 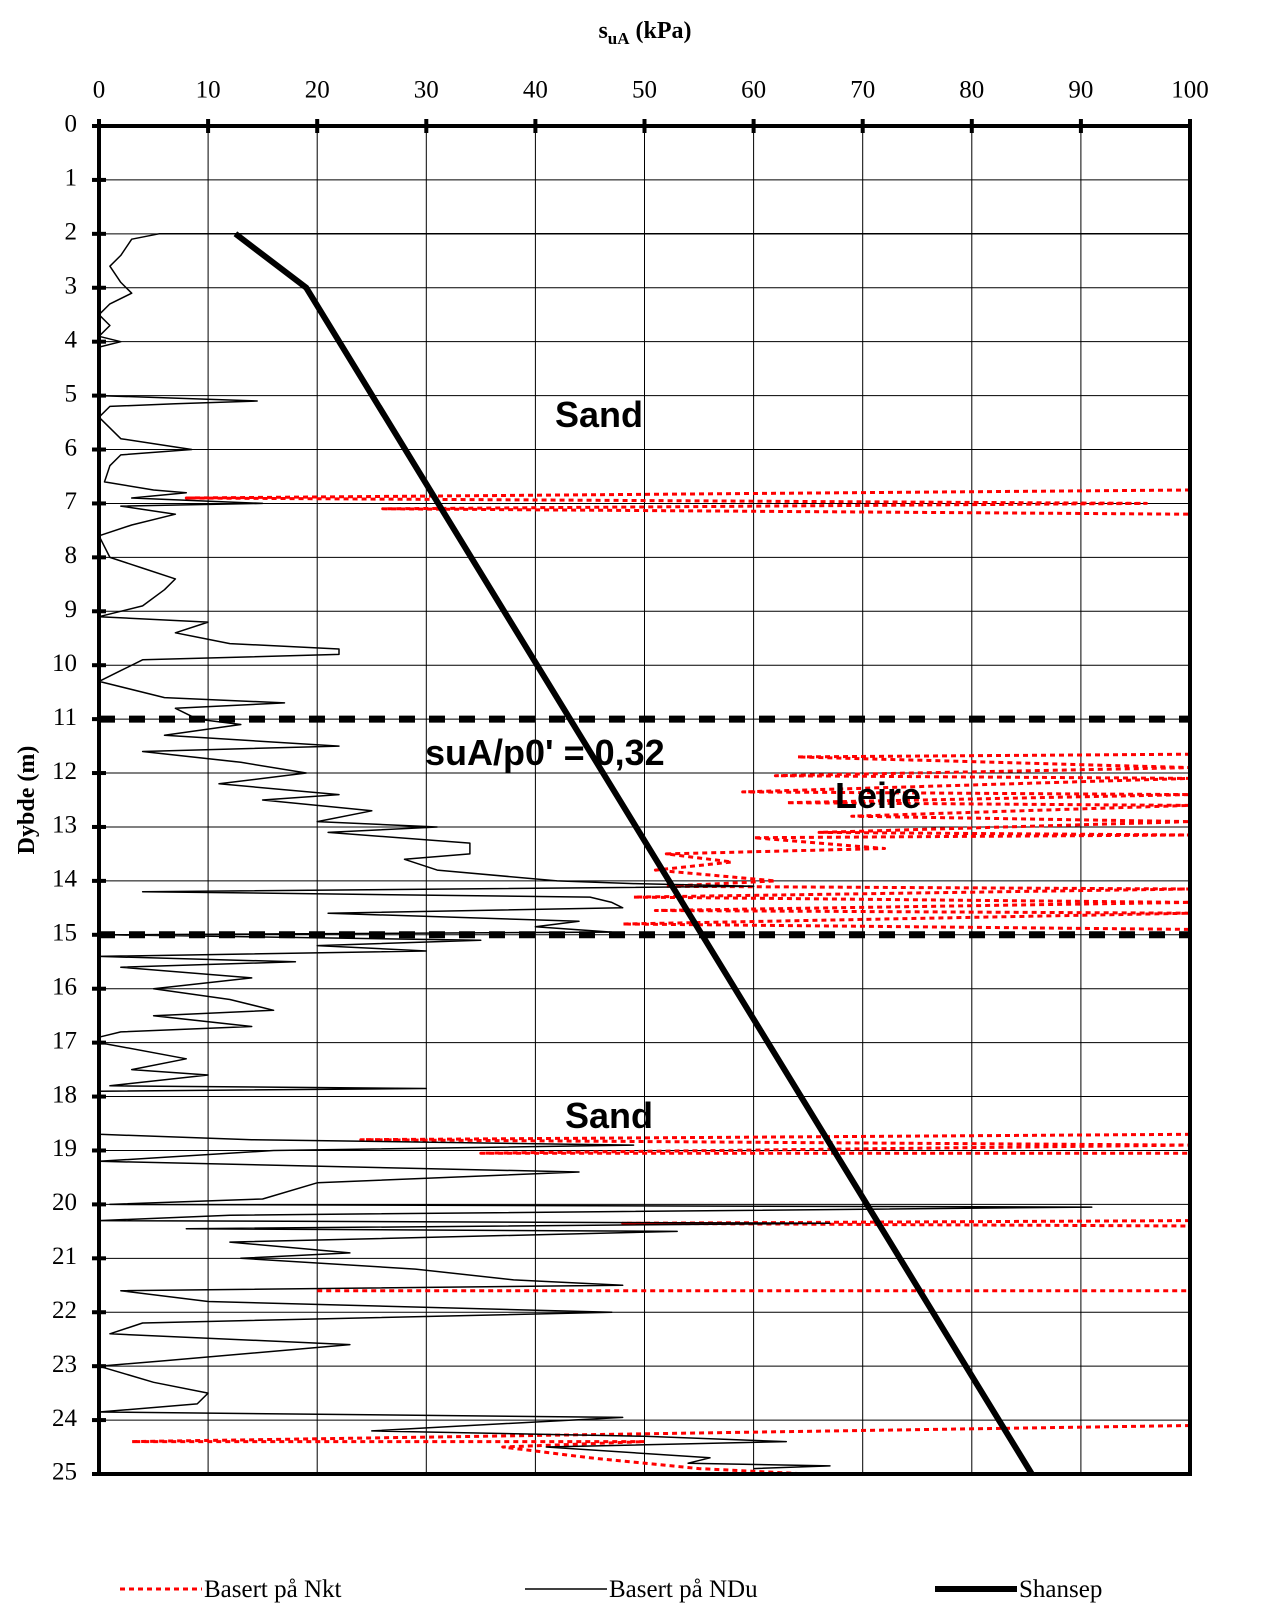 I want to click on x-tick-label: 70, so click(x=862, y=90).